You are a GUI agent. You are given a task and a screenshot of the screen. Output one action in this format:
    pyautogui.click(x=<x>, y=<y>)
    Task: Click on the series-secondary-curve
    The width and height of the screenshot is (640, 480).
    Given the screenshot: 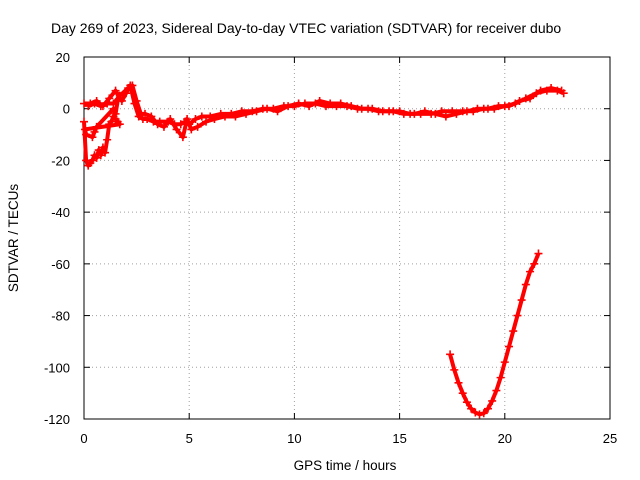 What is the action you would take?
    pyautogui.click(x=494, y=334)
    